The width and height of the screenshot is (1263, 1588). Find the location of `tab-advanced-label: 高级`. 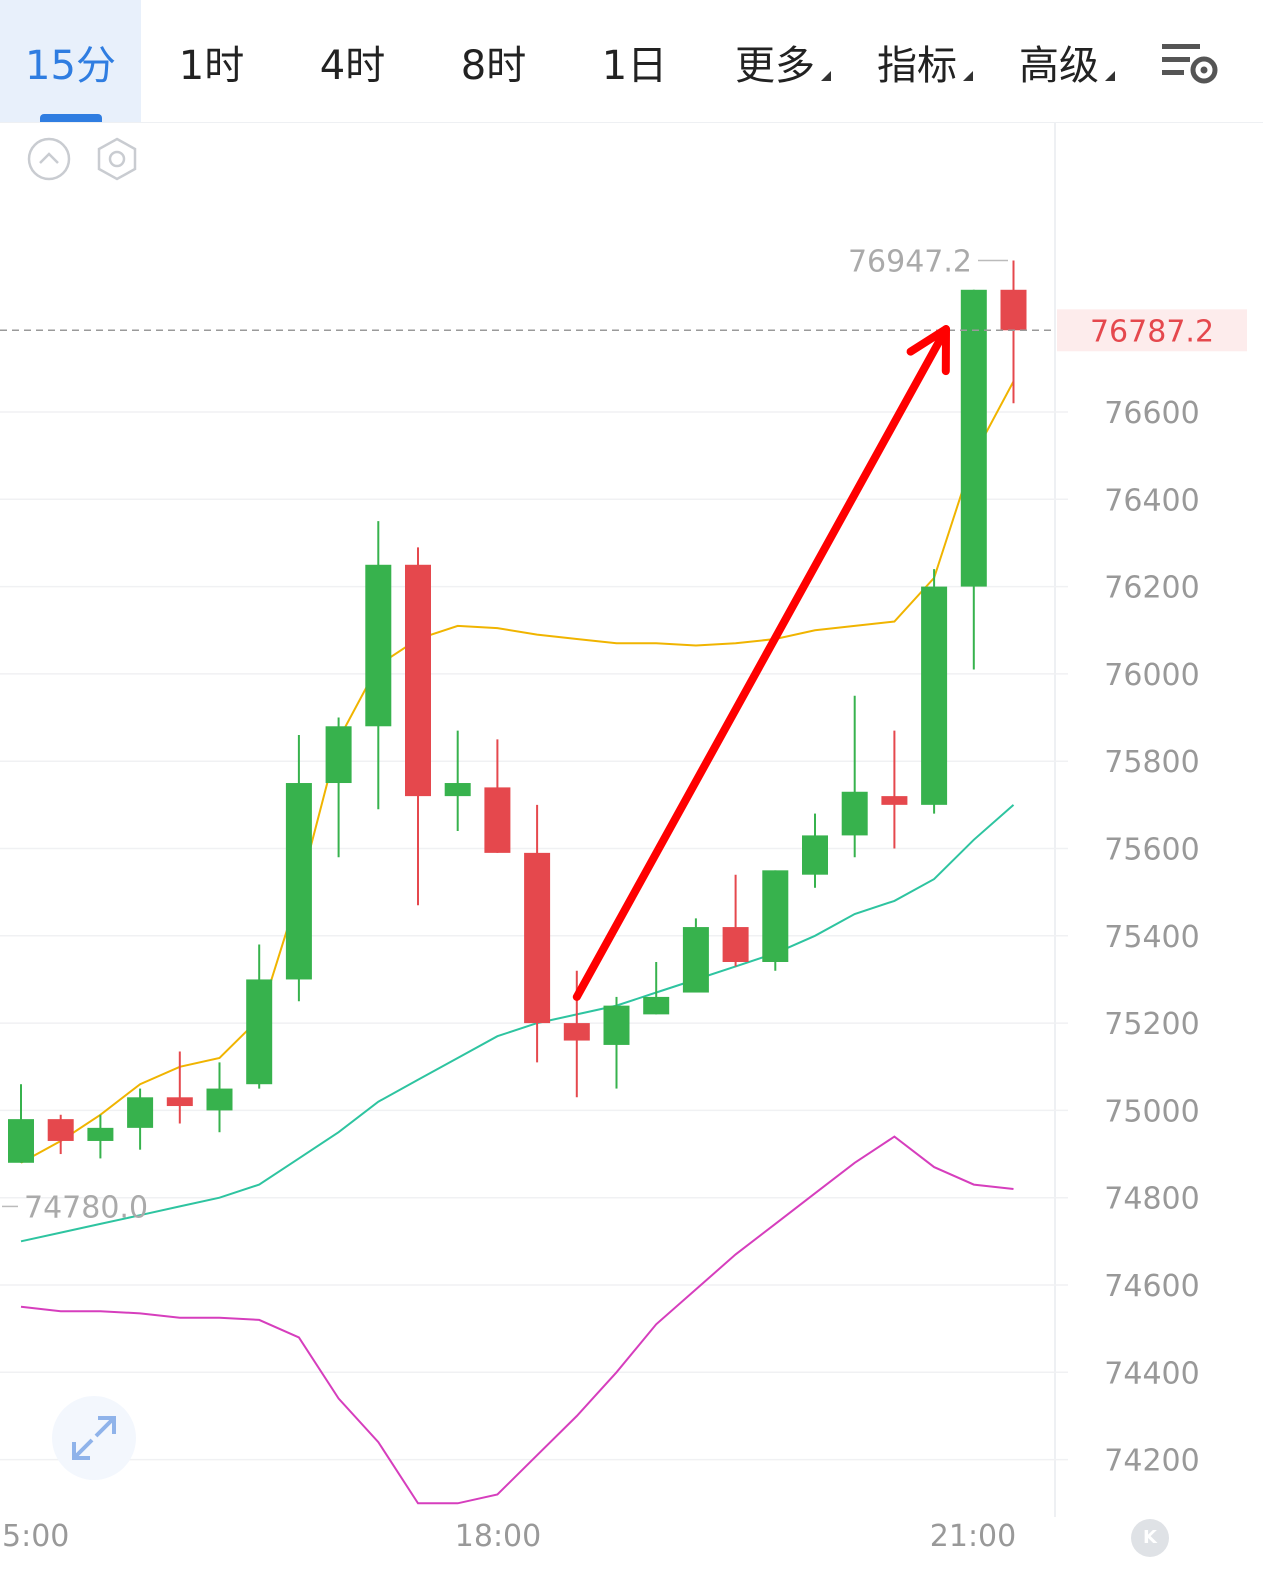

tab-advanced-label: 高级 is located at coordinates (1059, 66).